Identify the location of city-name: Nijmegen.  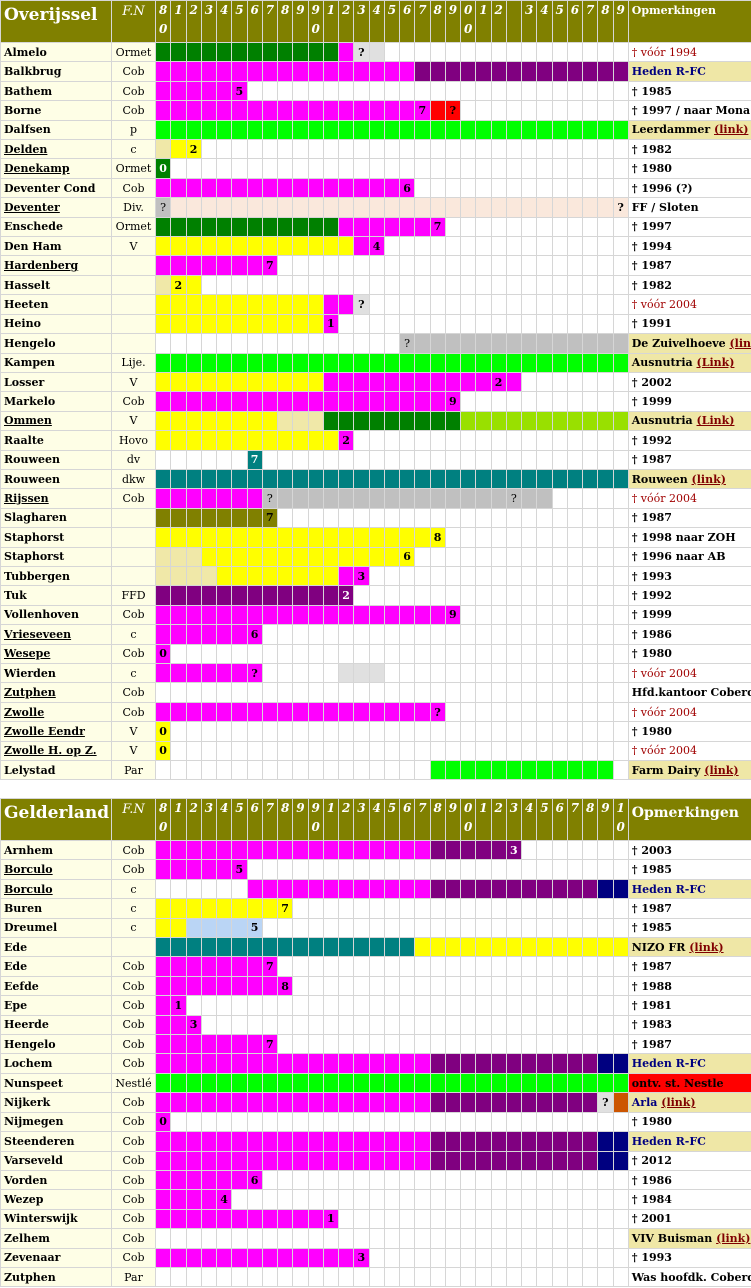
(56, 1122).